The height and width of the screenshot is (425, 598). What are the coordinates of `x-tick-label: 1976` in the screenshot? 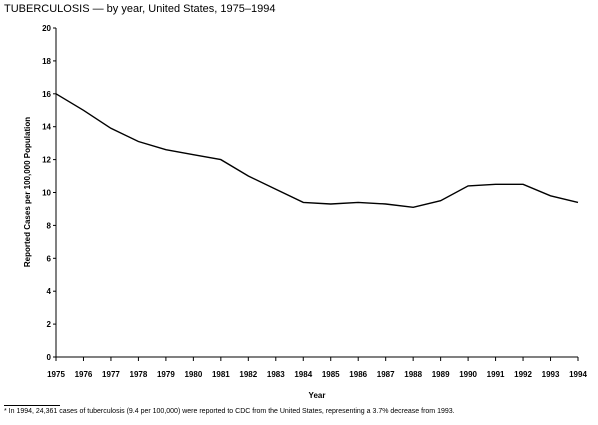 It's located at (84, 374).